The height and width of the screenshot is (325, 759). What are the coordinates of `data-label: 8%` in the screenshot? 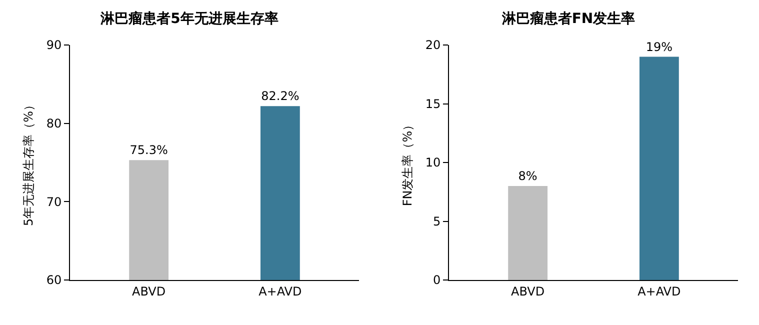 It's located at (528, 176).